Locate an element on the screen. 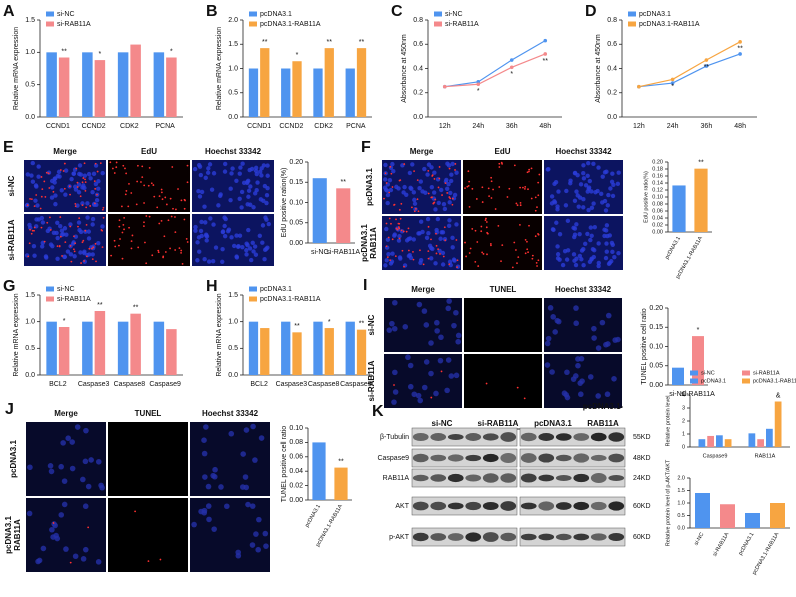  tunel-dot is located at coordinates (88, 527).